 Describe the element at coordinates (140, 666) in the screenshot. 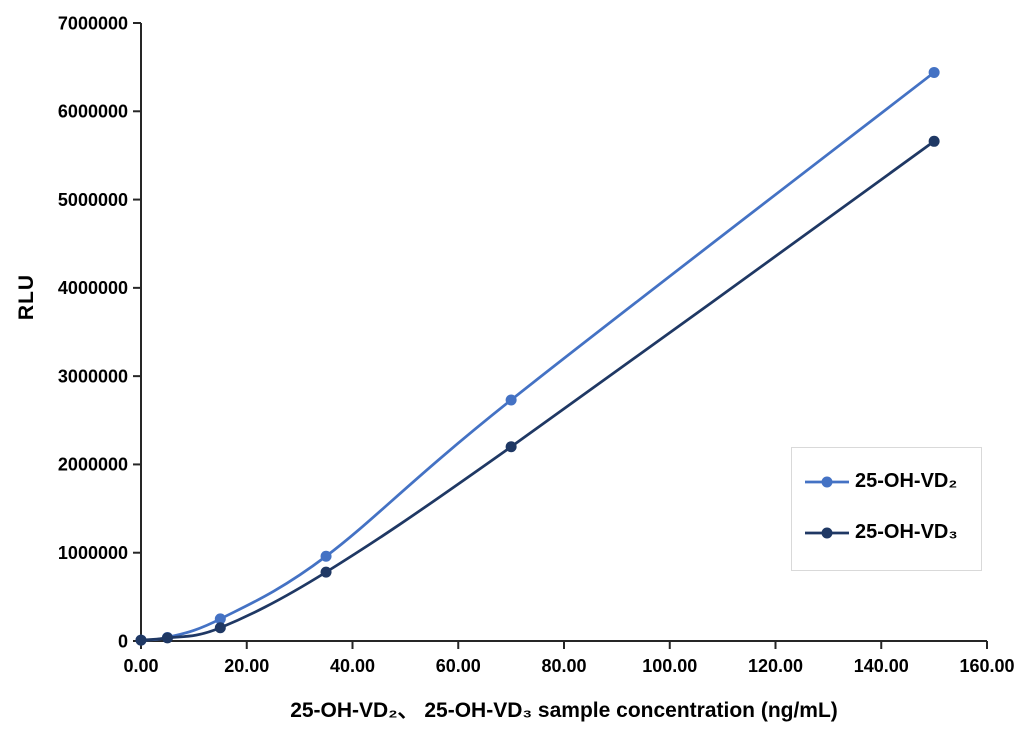

I see `x-tick-label: 0.00` at that location.